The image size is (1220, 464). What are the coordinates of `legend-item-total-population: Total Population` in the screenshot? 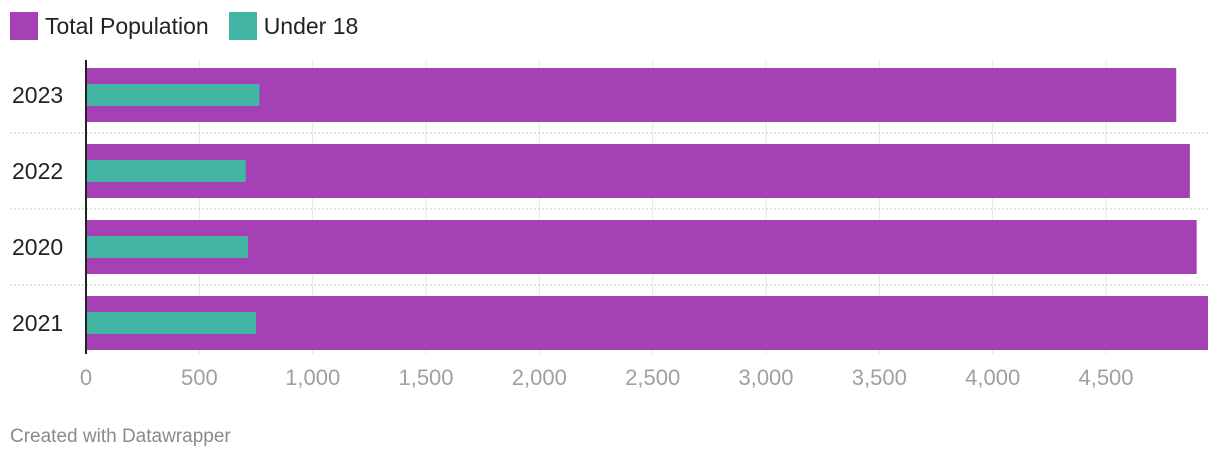 It's located at (109, 26).